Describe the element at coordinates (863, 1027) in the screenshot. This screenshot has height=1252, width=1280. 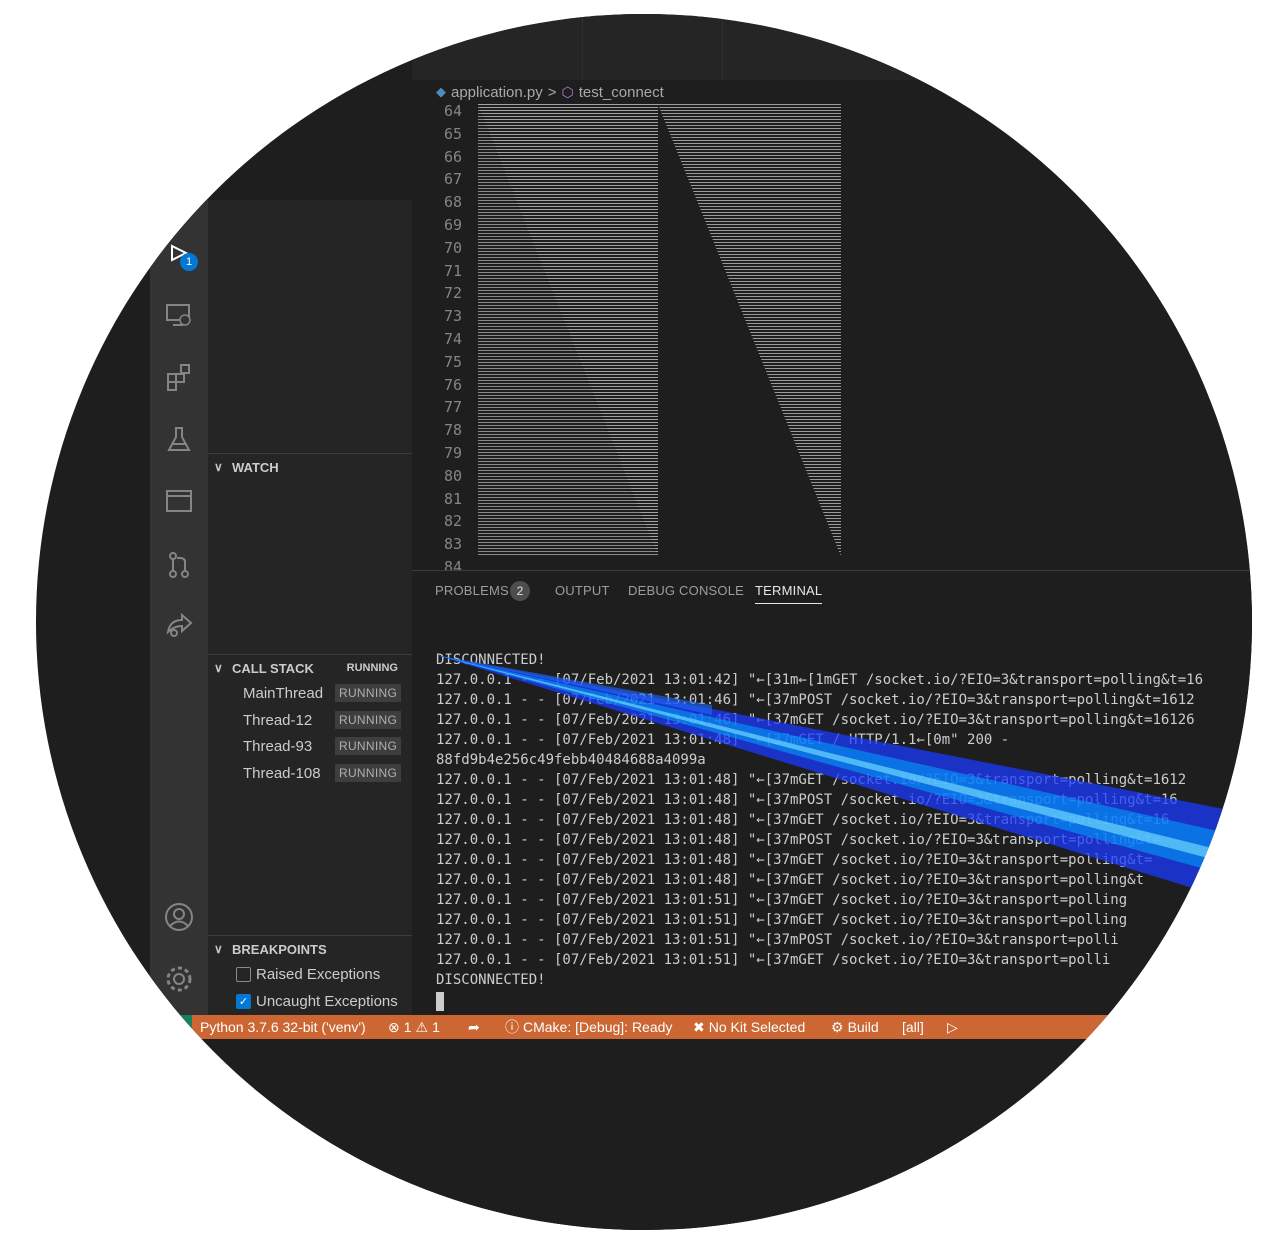
I see `build-label: Build` at that location.